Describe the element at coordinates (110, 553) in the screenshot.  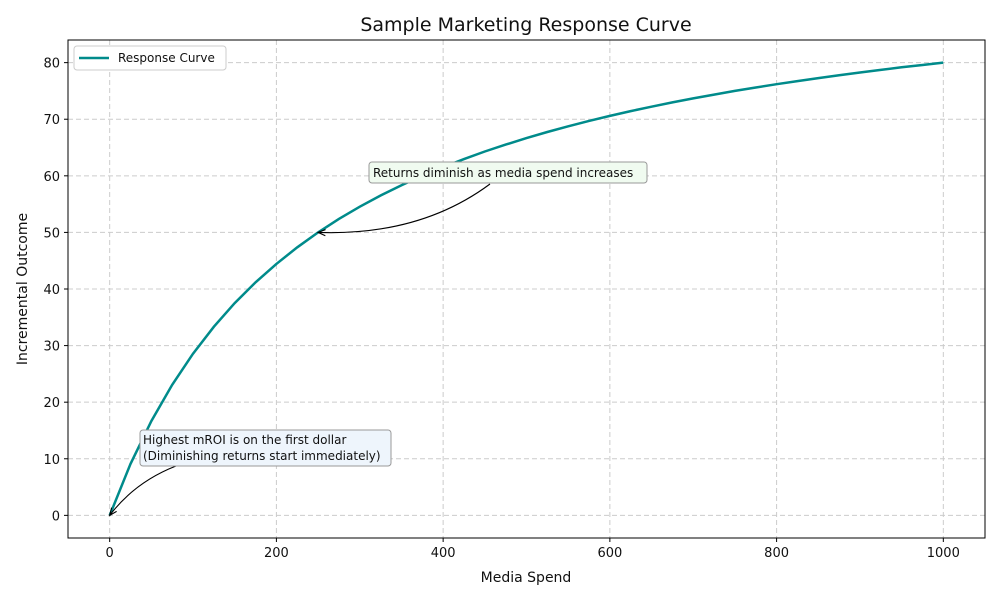
I see `x-tick-label: 0` at that location.